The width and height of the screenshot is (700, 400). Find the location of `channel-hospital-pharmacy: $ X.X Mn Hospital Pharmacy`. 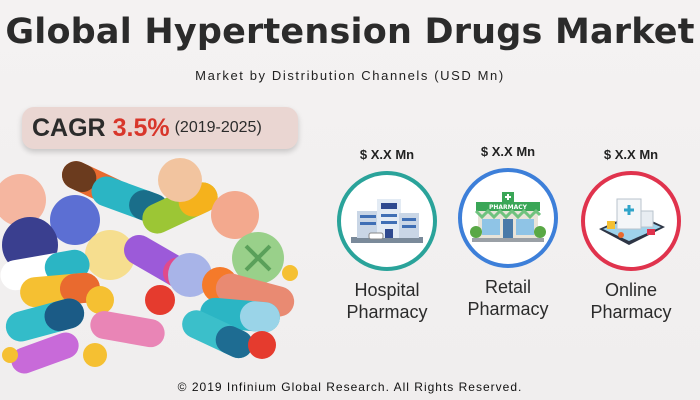

channel-hospital-pharmacy: $ X.X Mn Hospital Pharmacy is located at coordinates (387, 235).